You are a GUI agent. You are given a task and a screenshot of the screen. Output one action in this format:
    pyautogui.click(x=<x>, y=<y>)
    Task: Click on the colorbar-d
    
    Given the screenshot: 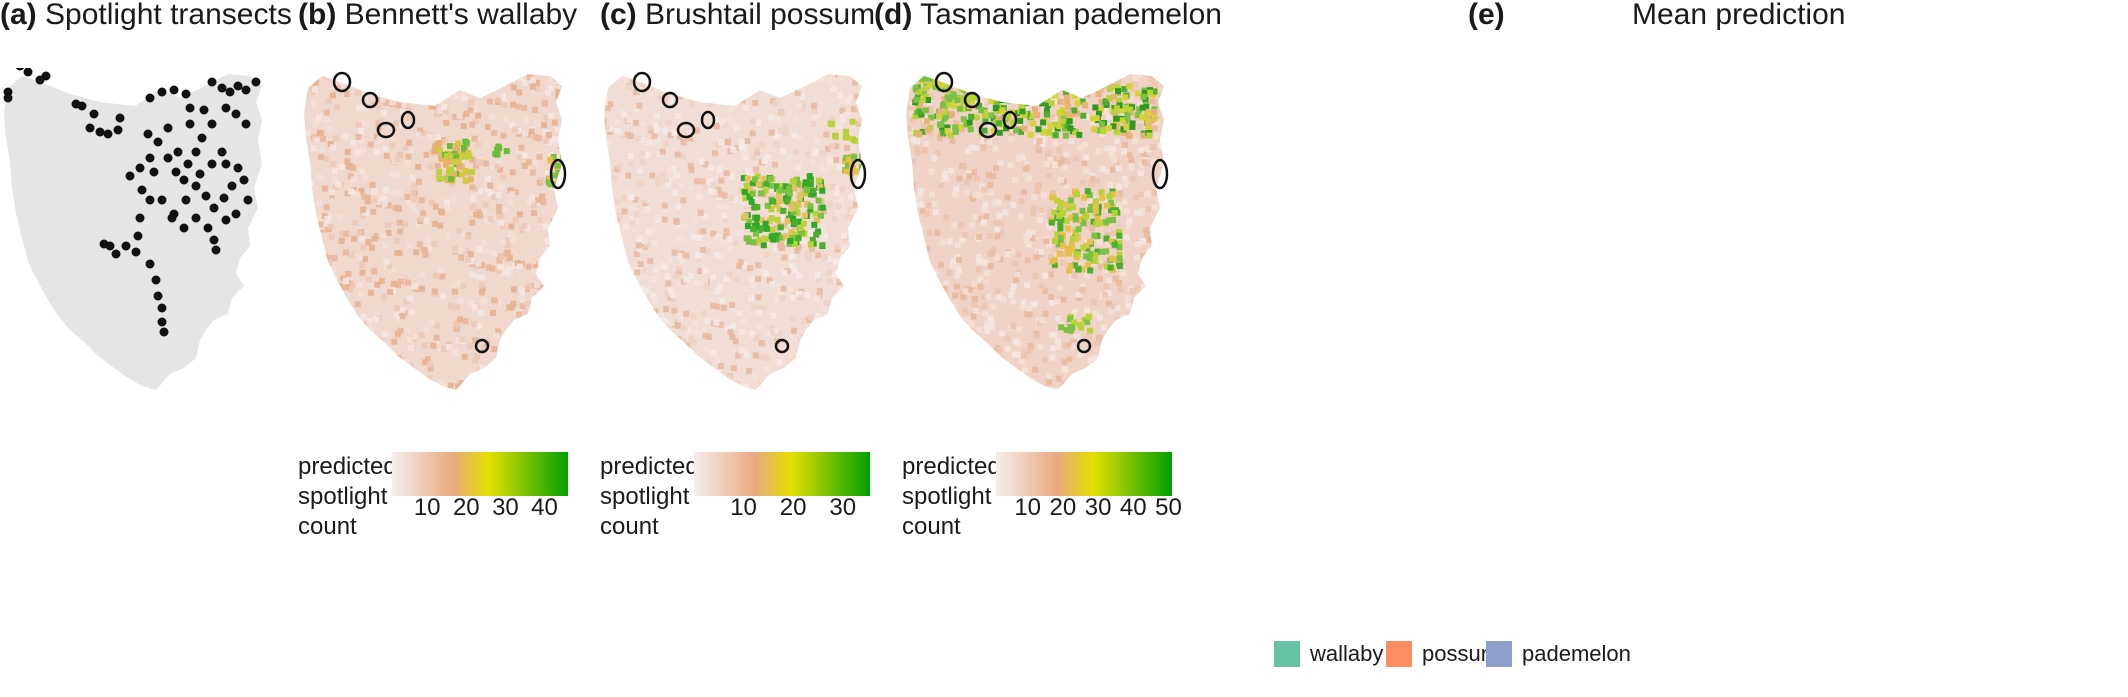 What is the action you would take?
    pyautogui.click(x=1084, y=474)
    